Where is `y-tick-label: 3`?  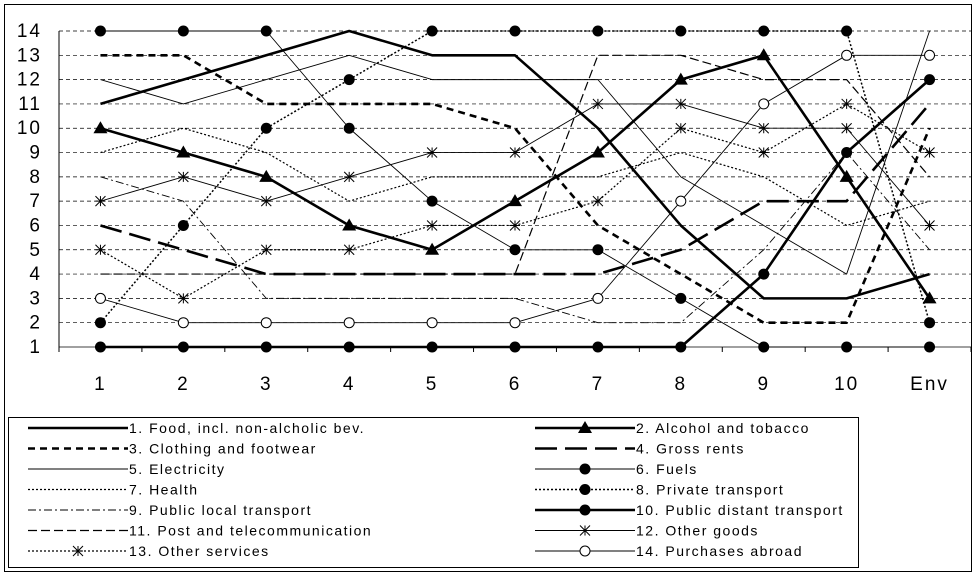 y-tick-label: 3 is located at coordinates (35, 298).